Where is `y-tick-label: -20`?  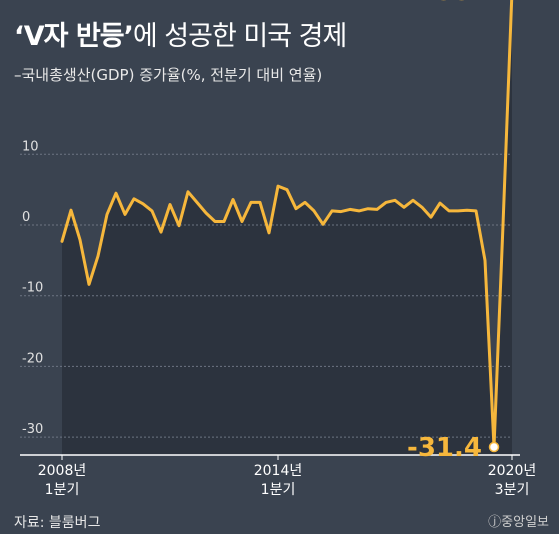 y-tick-label: -20 is located at coordinates (32, 358).